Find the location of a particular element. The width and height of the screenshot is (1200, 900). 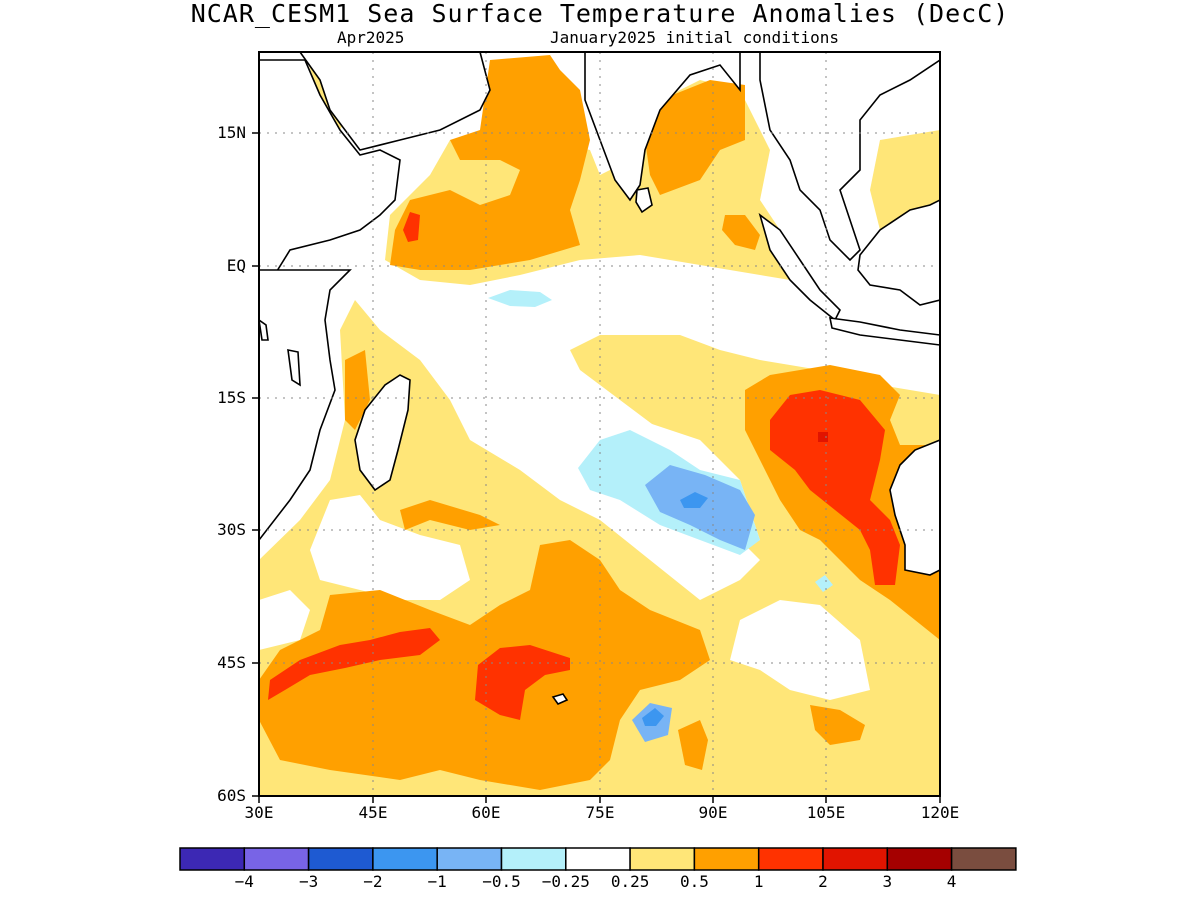

colorbar-label: −0.5 is located at coordinates (501, 881).